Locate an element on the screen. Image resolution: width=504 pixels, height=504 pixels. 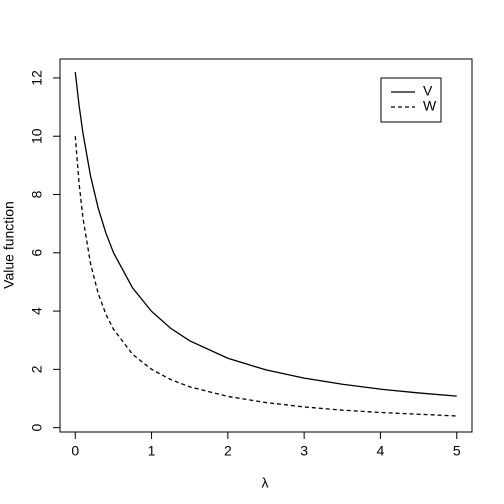
legend-label: W is located at coordinates (430, 106).